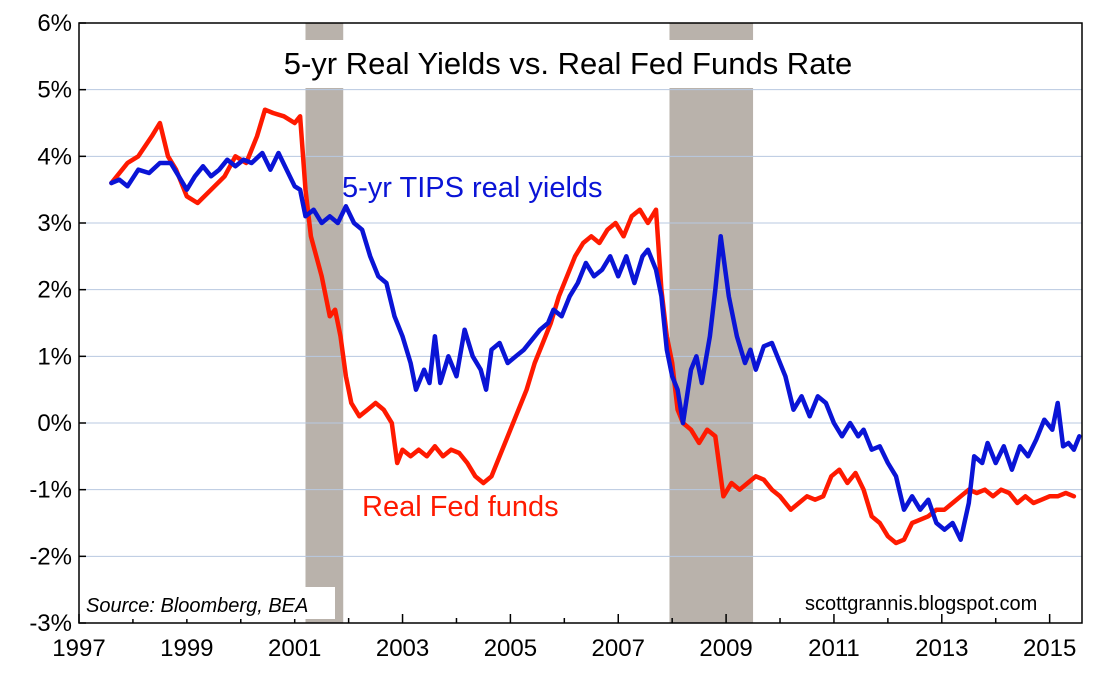  What do you see at coordinates (618, 648) in the screenshot?
I see `x-tick-label: 2007` at bounding box center [618, 648].